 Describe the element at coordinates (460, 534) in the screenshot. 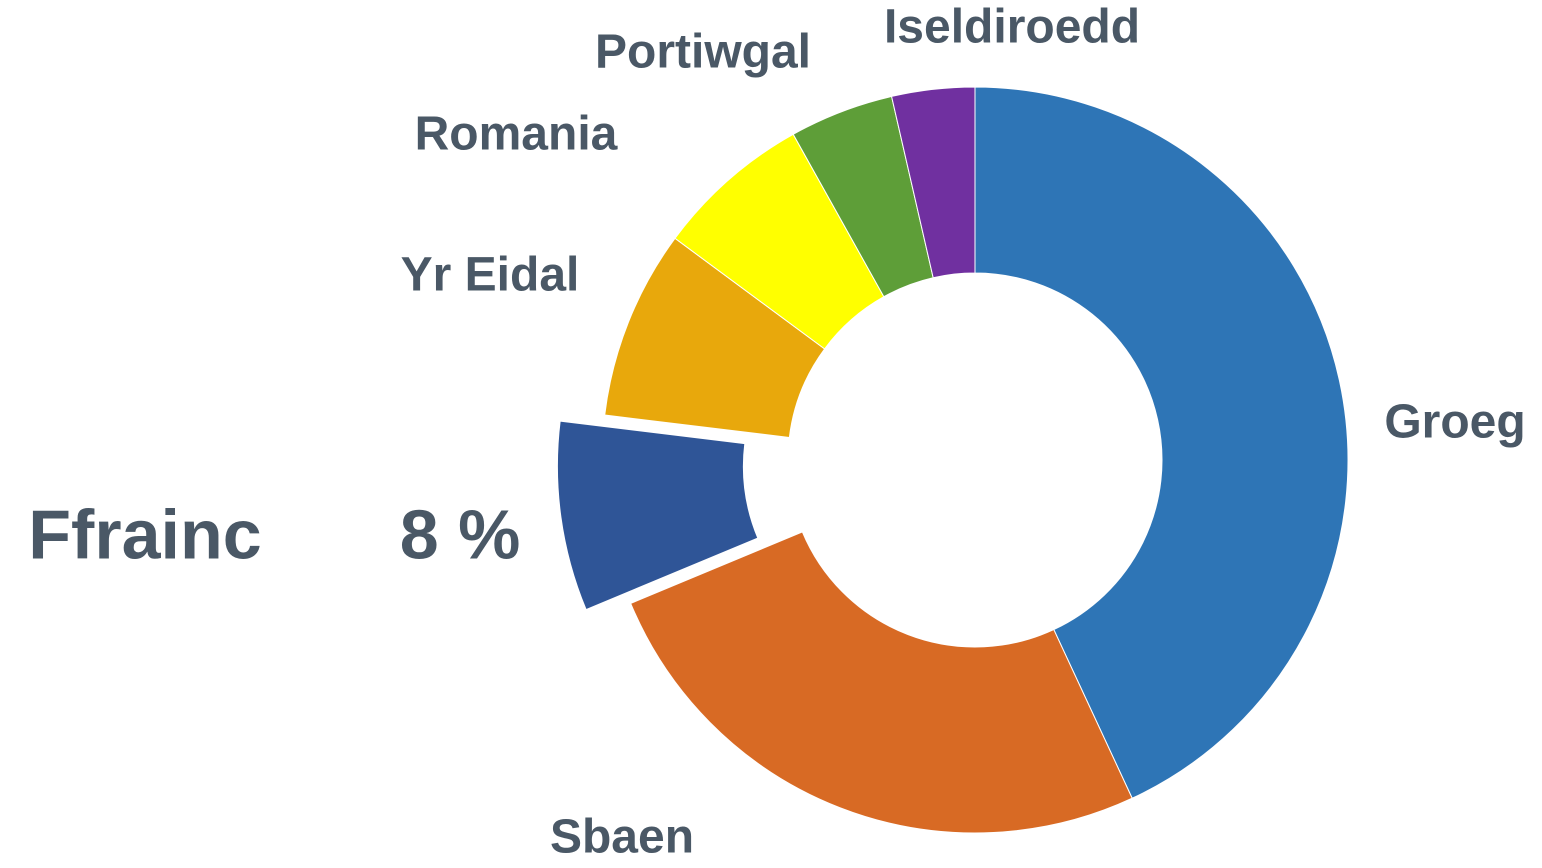

I see `value-label: 8 %` at that location.